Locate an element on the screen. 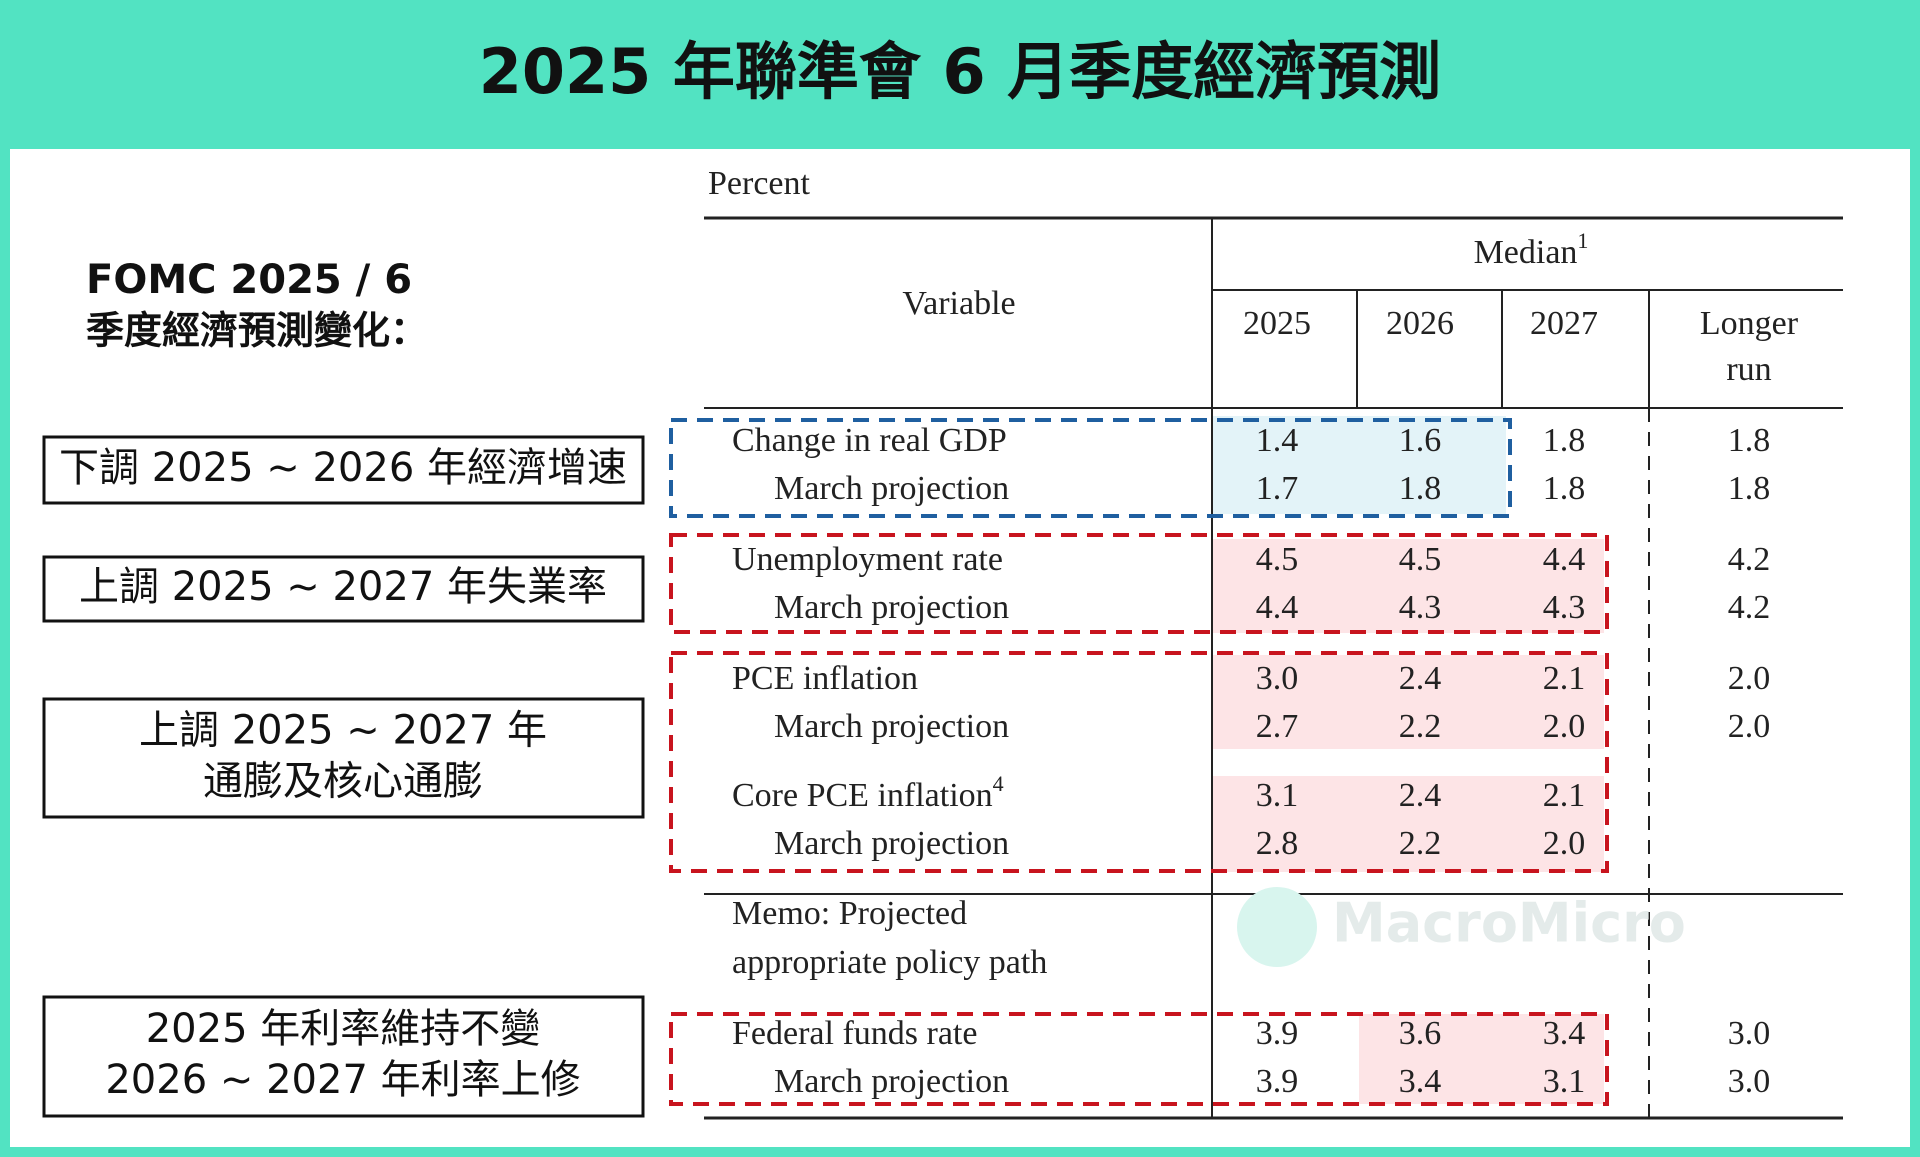  row-label-text: Change in real GDP is located at coordinates (869, 440).